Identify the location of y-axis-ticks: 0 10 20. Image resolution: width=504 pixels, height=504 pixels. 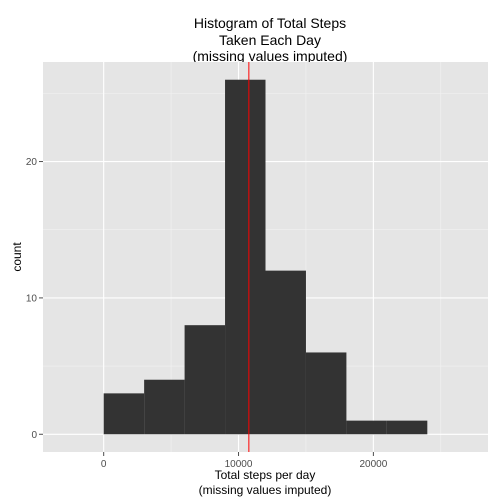
(34, 299).